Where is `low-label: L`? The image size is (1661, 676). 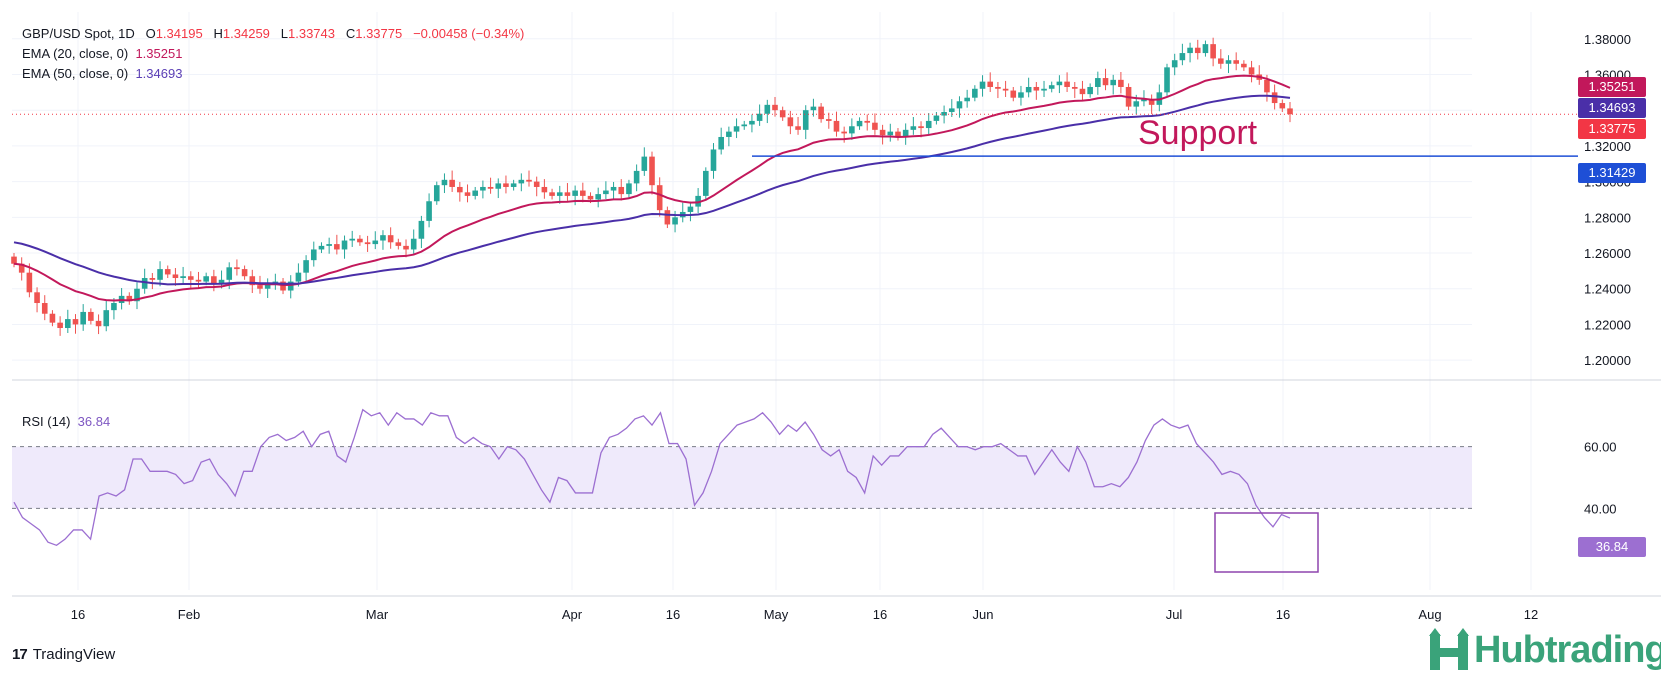
low-label: L is located at coordinates (284, 33).